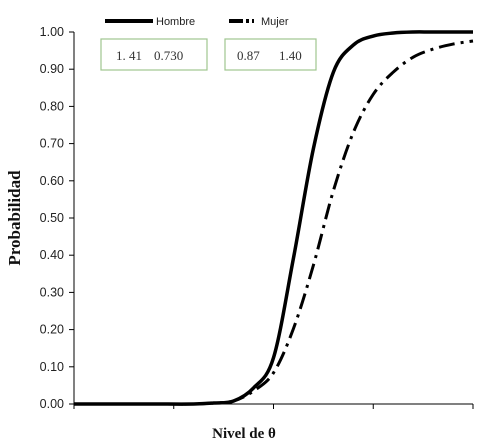  Describe the element at coordinates (175, 22) in the screenshot. I see `legend-label-hombre: Hombre` at that location.